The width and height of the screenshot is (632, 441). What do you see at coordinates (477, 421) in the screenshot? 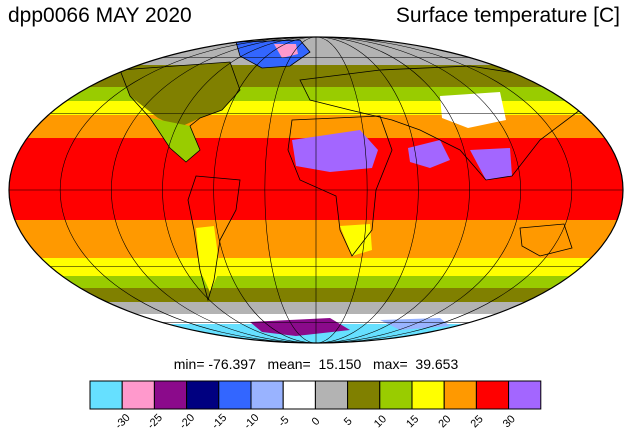
I see `legend-tick-label: 25` at bounding box center [477, 421].